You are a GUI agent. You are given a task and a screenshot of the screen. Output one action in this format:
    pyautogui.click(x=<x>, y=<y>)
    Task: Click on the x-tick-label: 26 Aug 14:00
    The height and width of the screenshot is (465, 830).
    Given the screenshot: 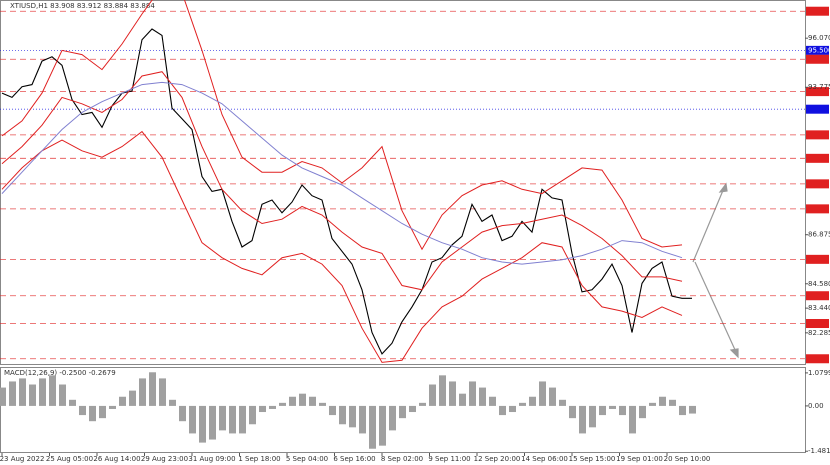 What is the action you would take?
    pyautogui.click(x=116, y=459)
    